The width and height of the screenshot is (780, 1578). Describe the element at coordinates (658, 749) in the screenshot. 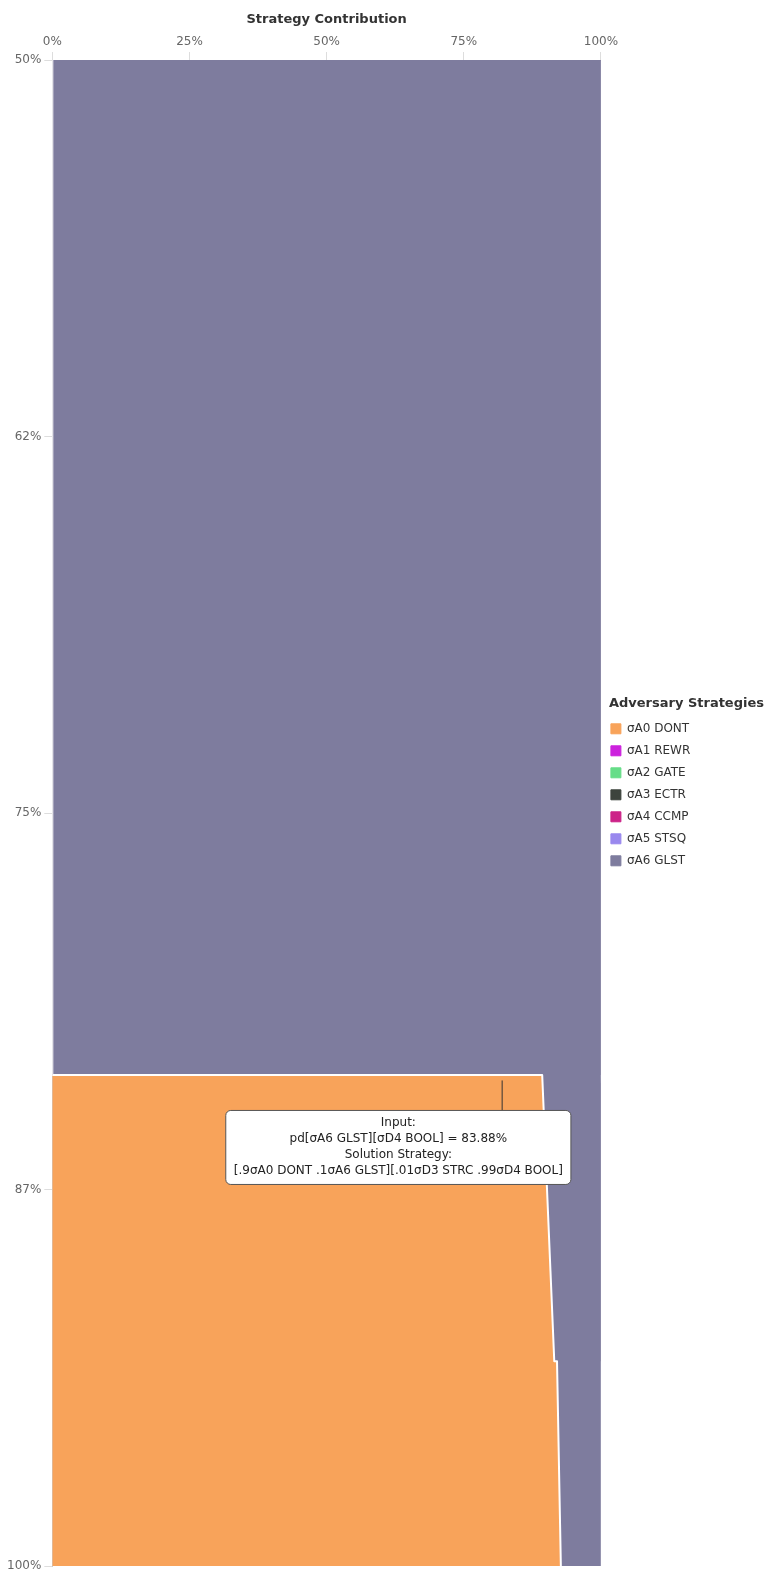

I see `legend-label: σA1 REWR` at that location.